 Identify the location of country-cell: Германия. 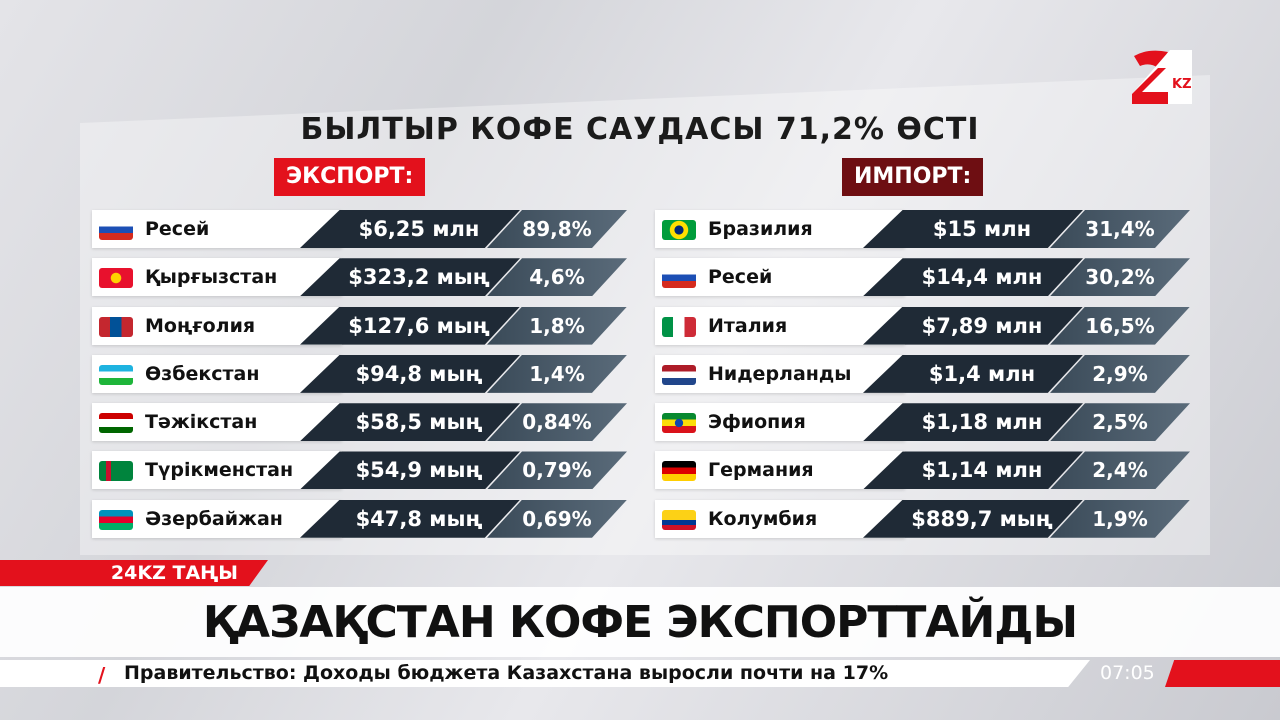
(780, 470).